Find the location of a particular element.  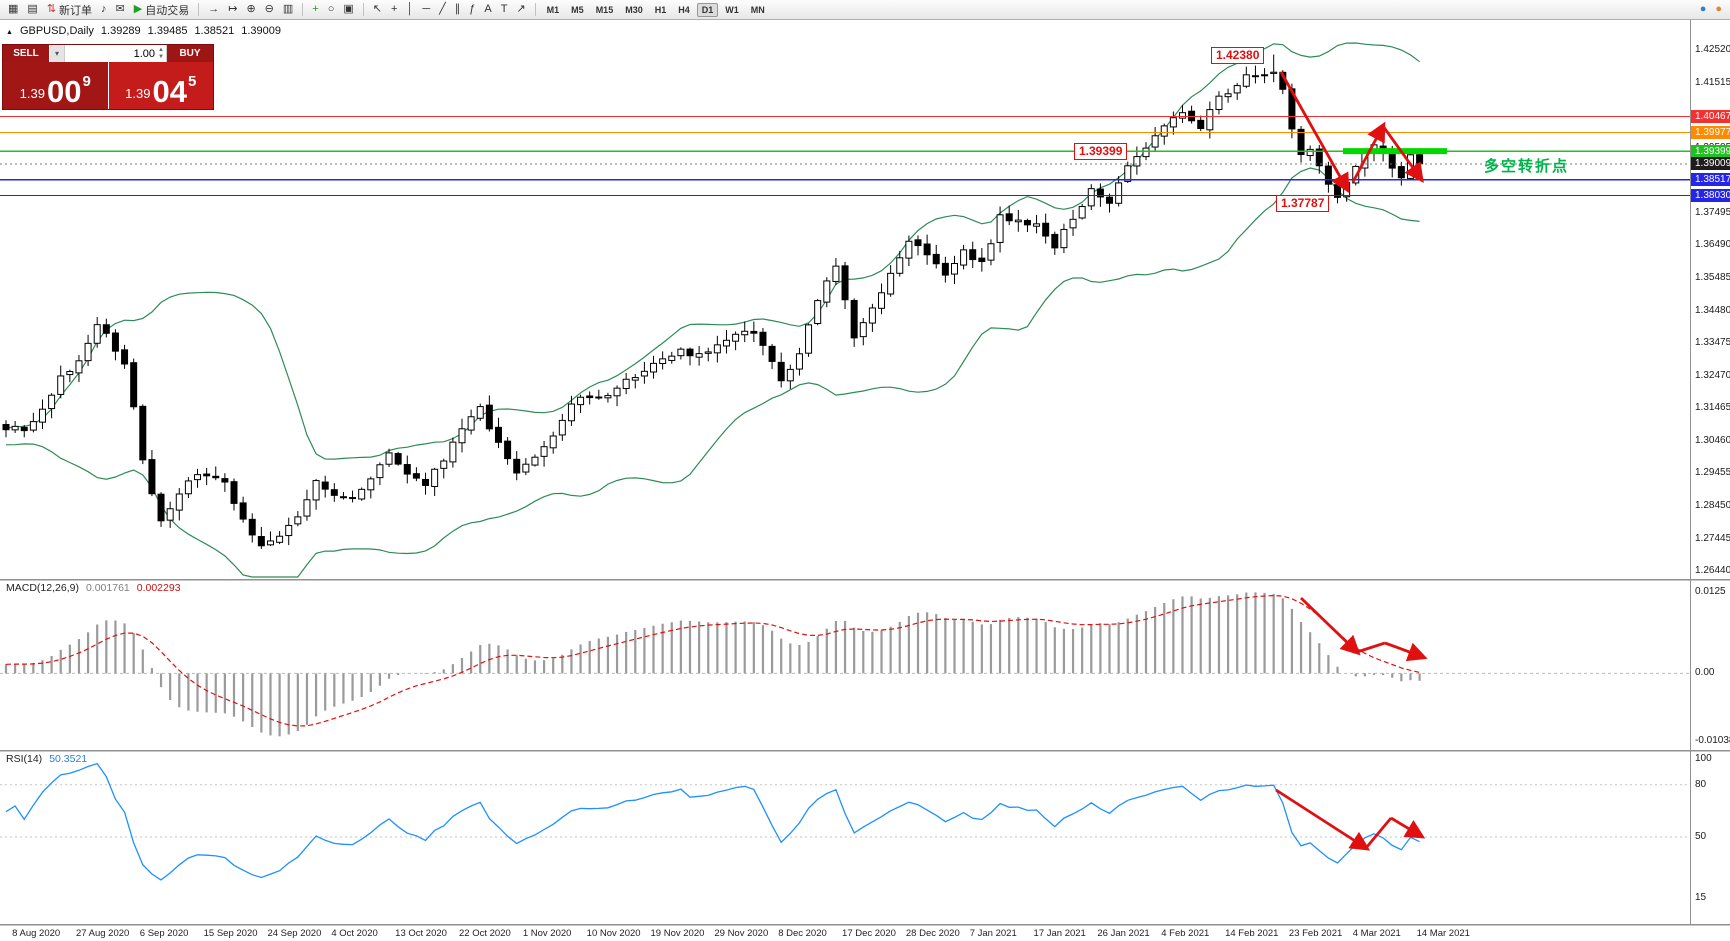

symbol-marker-icon: ▲ is located at coordinates (9, 32).